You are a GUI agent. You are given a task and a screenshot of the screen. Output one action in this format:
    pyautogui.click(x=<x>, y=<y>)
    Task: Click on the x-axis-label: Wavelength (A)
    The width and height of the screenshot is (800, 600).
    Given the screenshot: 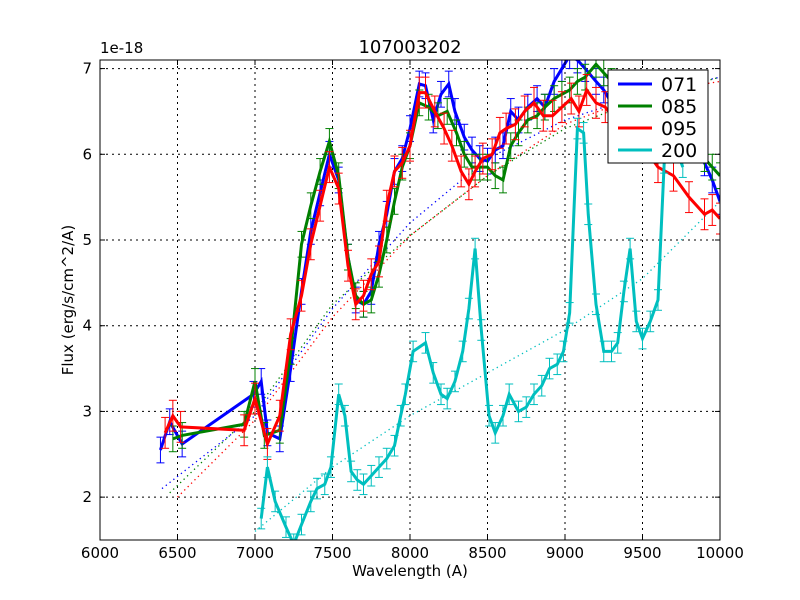 What is the action you would take?
    pyautogui.click(x=410, y=571)
    